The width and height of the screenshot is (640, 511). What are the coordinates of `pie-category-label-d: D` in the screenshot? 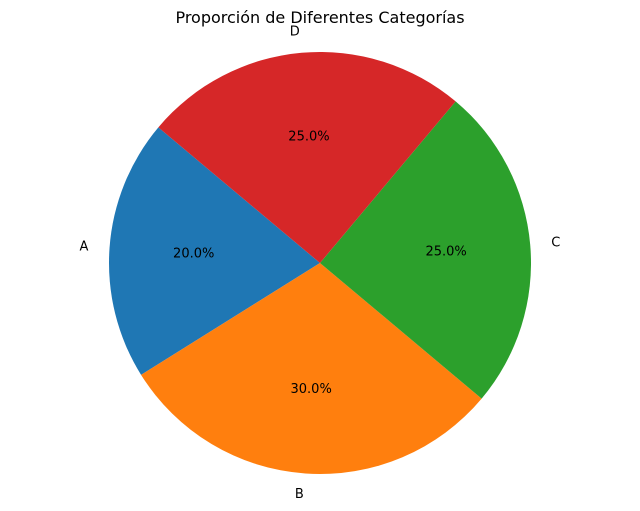 It's located at (295, 31).